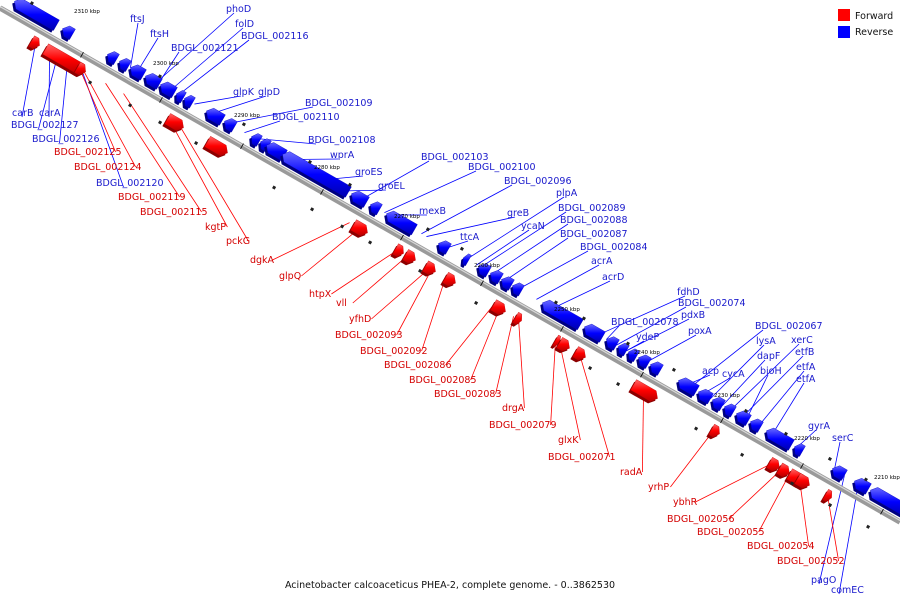  Describe the element at coordinates (87, 12) in the screenshot. I see `scale-tick-label: 2310 kbp` at that location.